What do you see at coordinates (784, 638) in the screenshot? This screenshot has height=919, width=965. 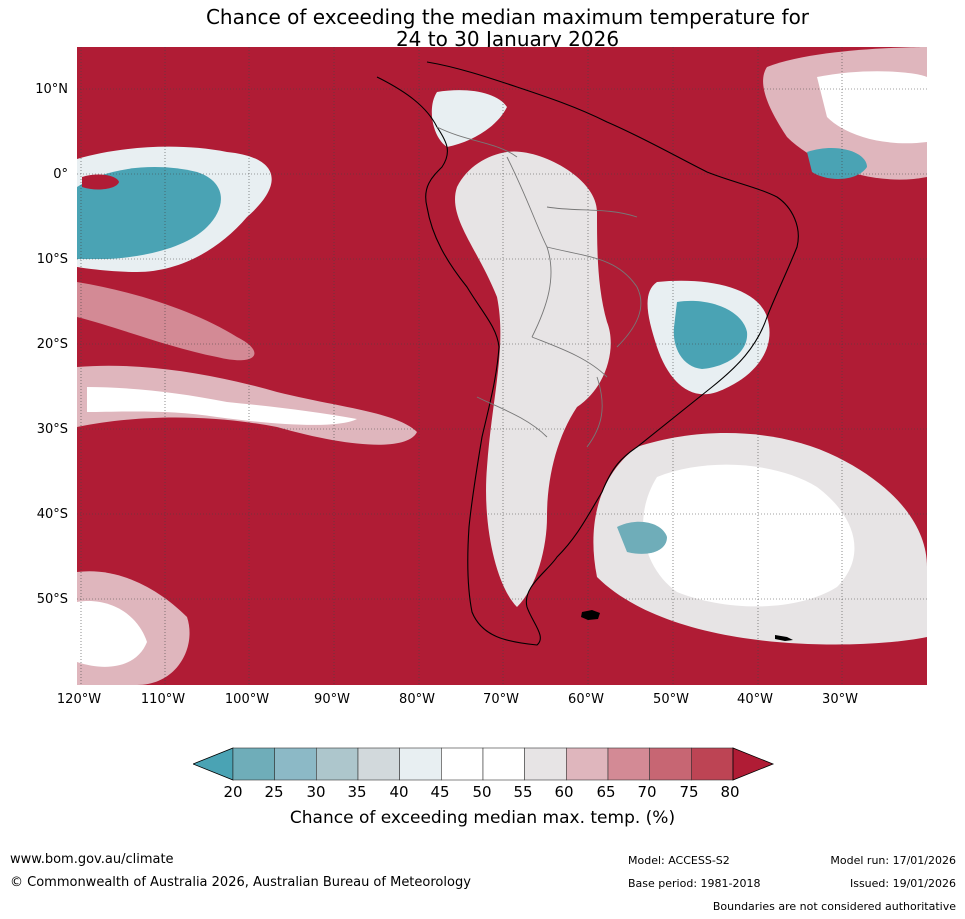 I see `east-islands` at bounding box center [784, 638].